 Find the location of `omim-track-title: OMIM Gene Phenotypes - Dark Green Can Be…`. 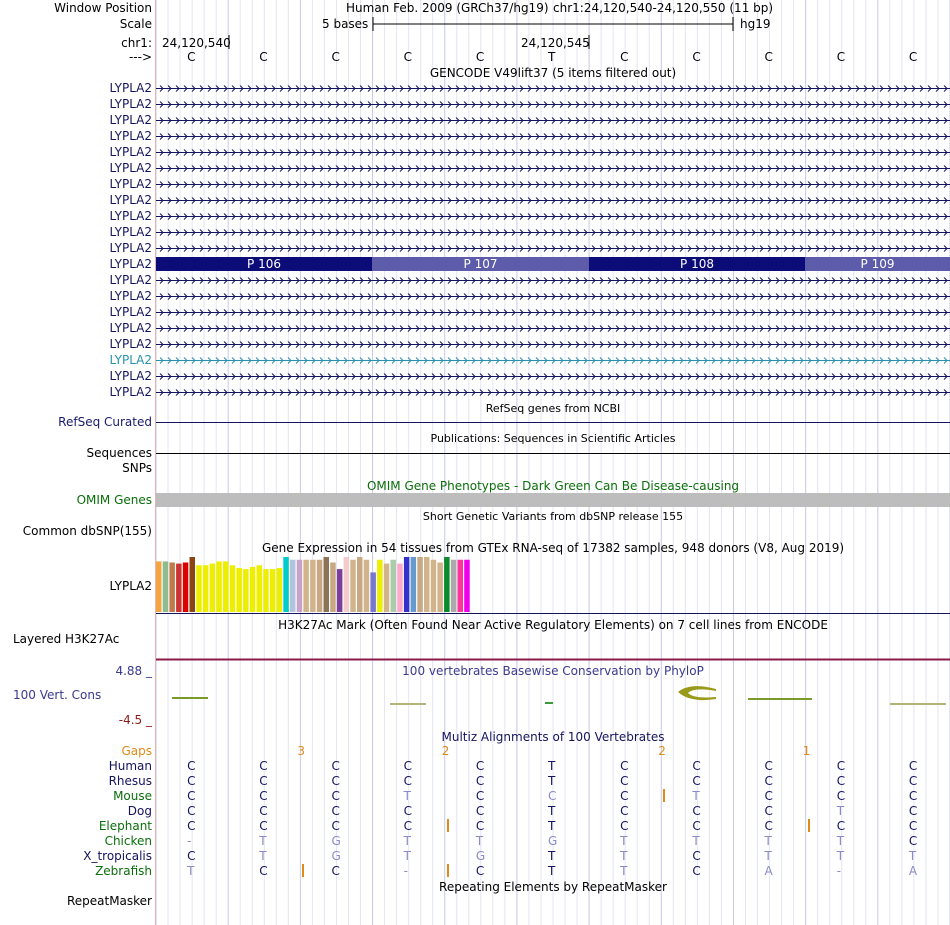

omim-track-title: OMIM Gene Phenotypes - Dark Green Can Be… is located at coordinates (553, 486).